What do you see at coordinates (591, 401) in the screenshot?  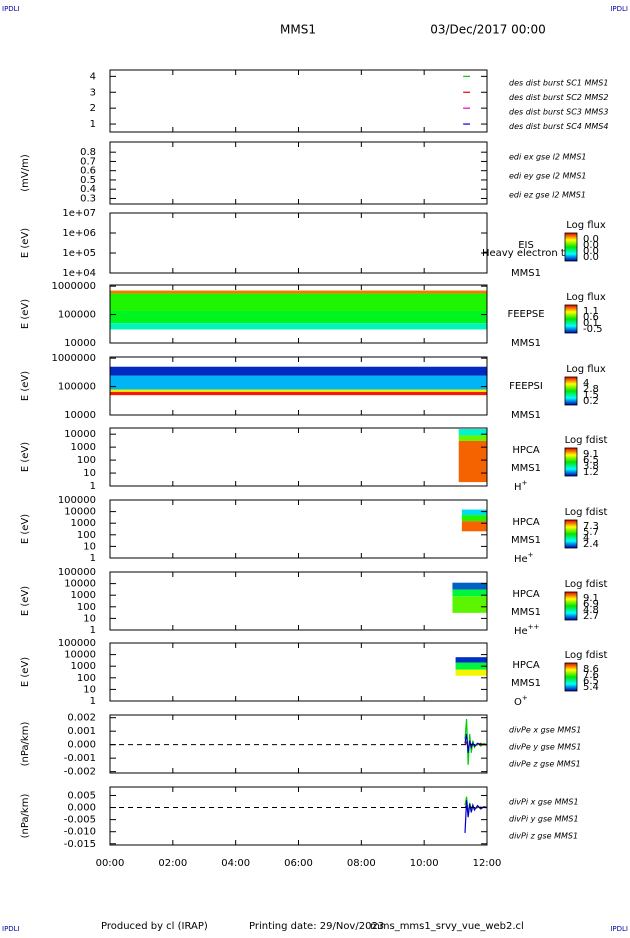 I see `colorbar-label: 0.2` at bounding box center [591, 401].